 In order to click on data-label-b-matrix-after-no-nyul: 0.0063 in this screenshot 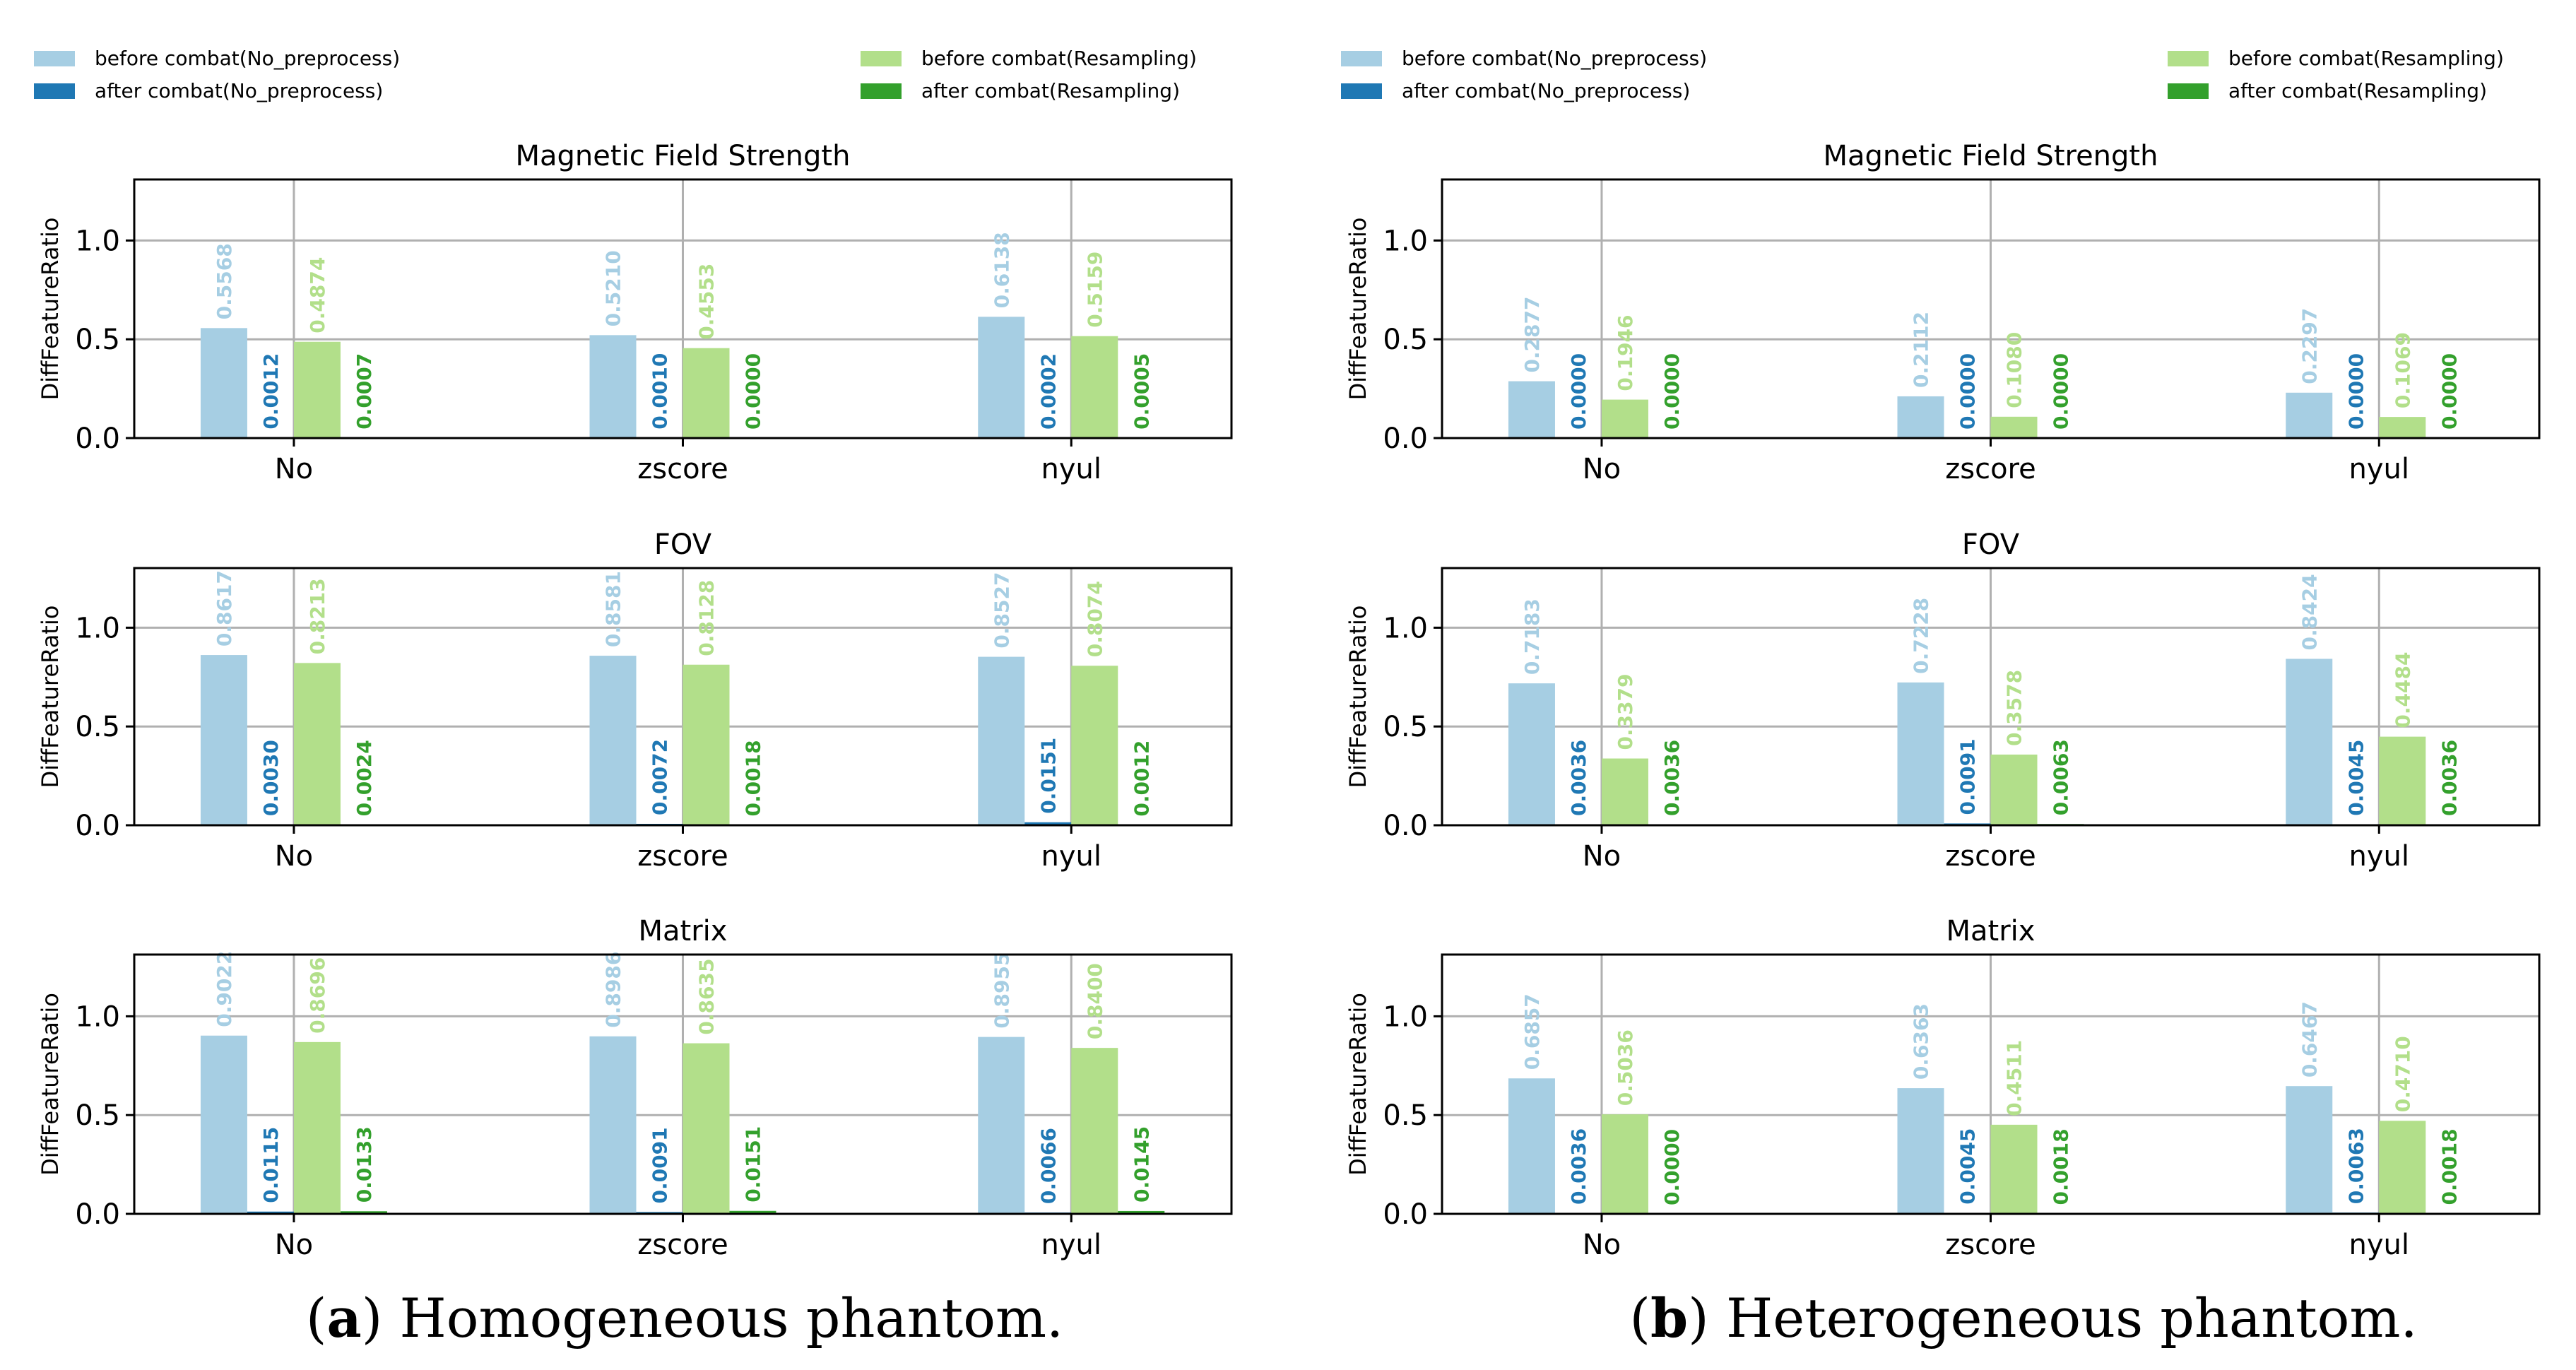, I will do `click(2356, 1166)`.